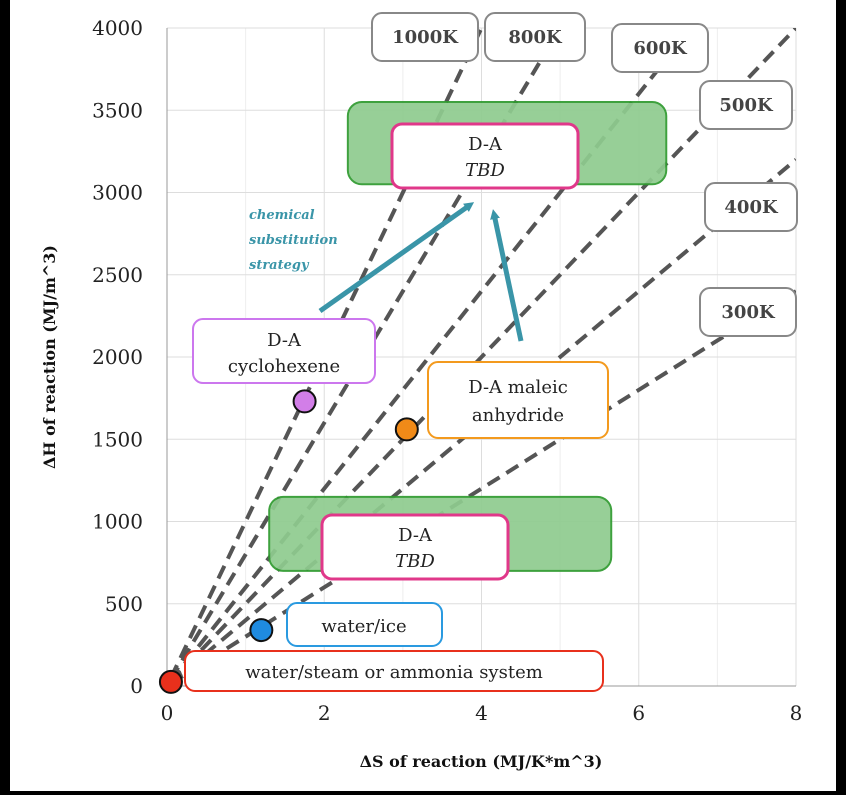  Describe the element at coordinates (518, 387) in the screenshot. I see `point-label: D-A maleic` at that location.